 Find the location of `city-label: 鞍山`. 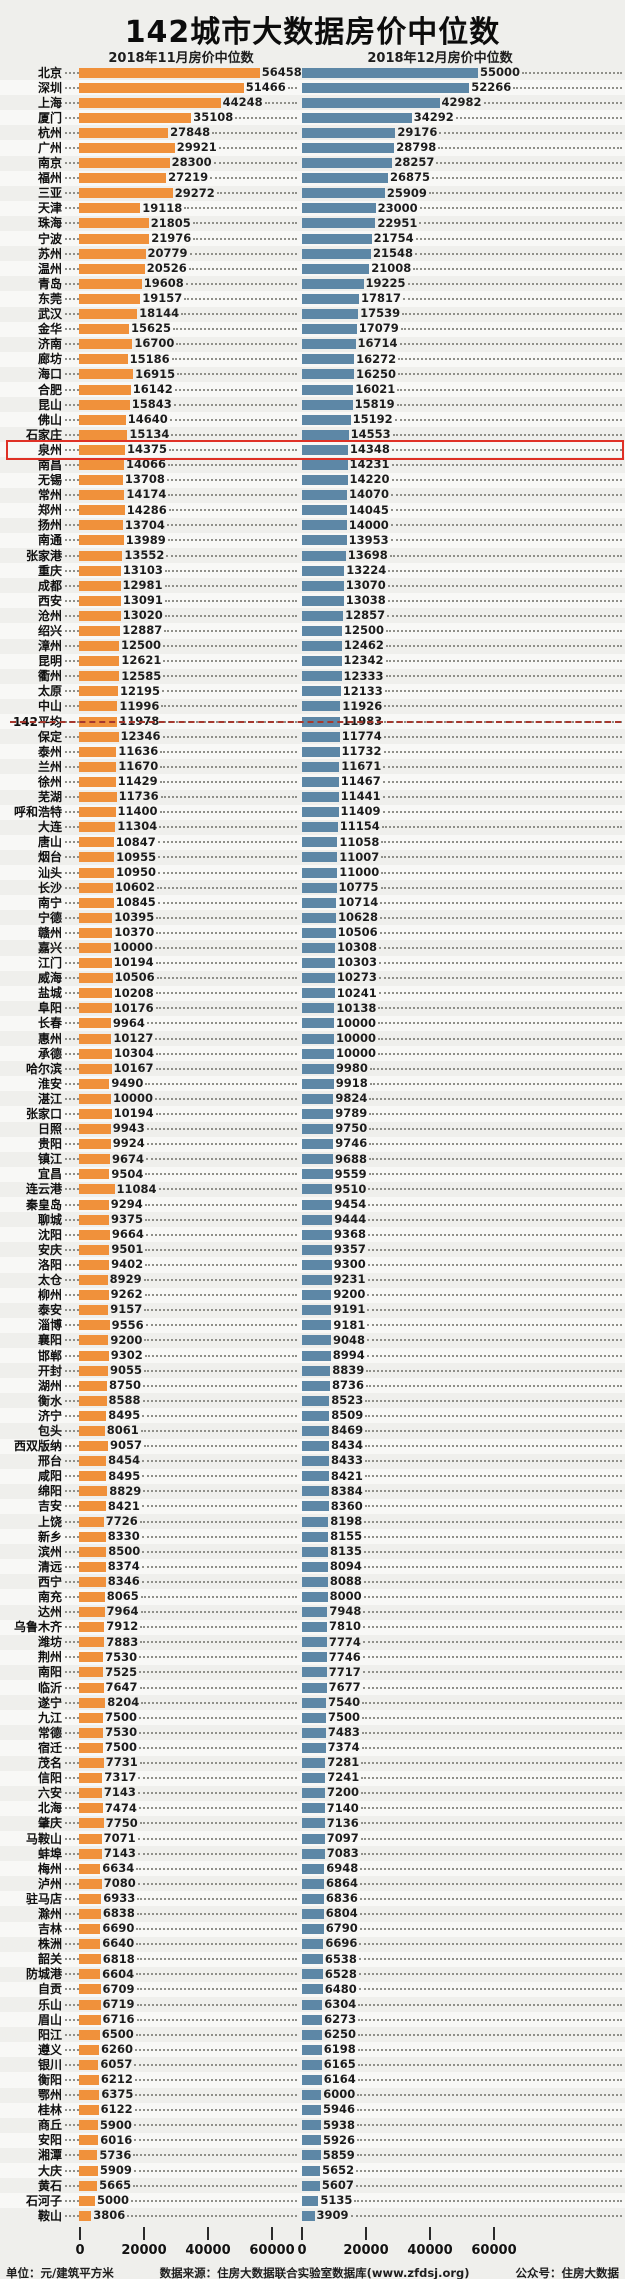

city-label: 鞍山 is located at coordinates (49, 2215).